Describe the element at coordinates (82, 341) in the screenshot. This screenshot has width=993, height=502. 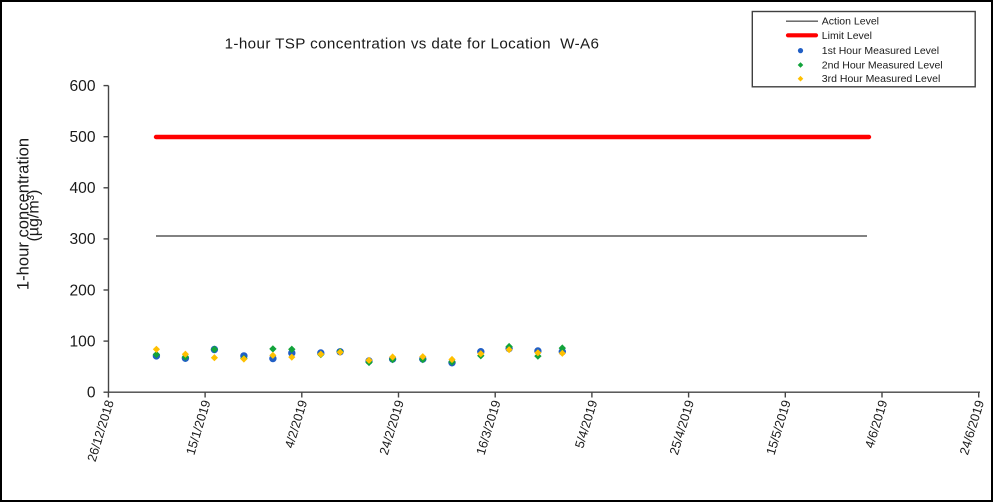
I see `svg-text: 100` at that location.